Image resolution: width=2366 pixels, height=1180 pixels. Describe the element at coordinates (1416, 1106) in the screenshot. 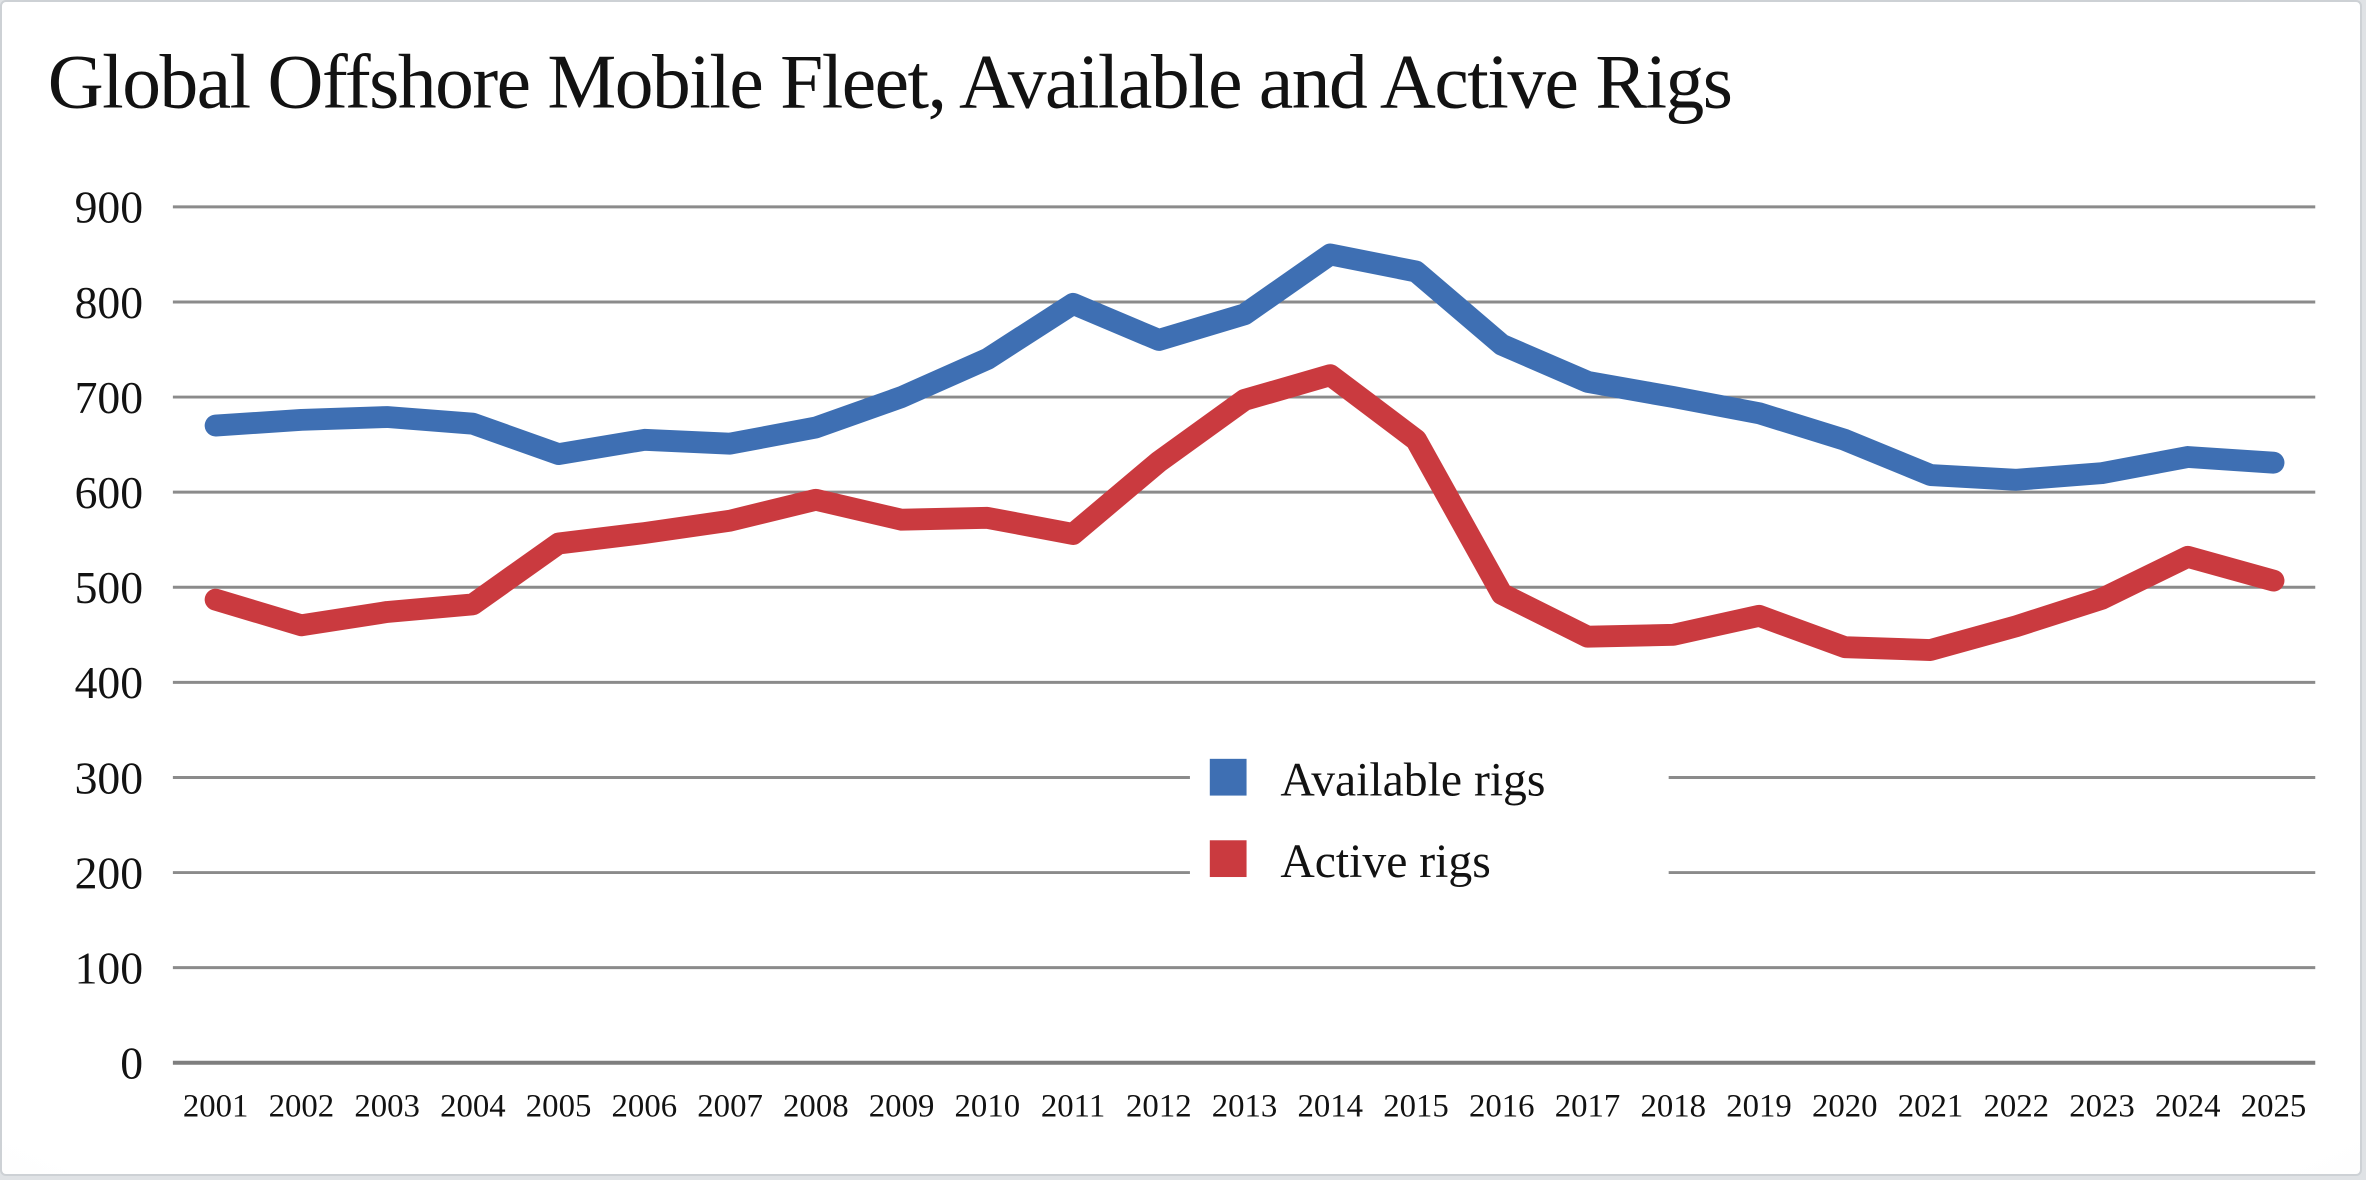

I see `x-tick-label-2015: 2015` at that location.